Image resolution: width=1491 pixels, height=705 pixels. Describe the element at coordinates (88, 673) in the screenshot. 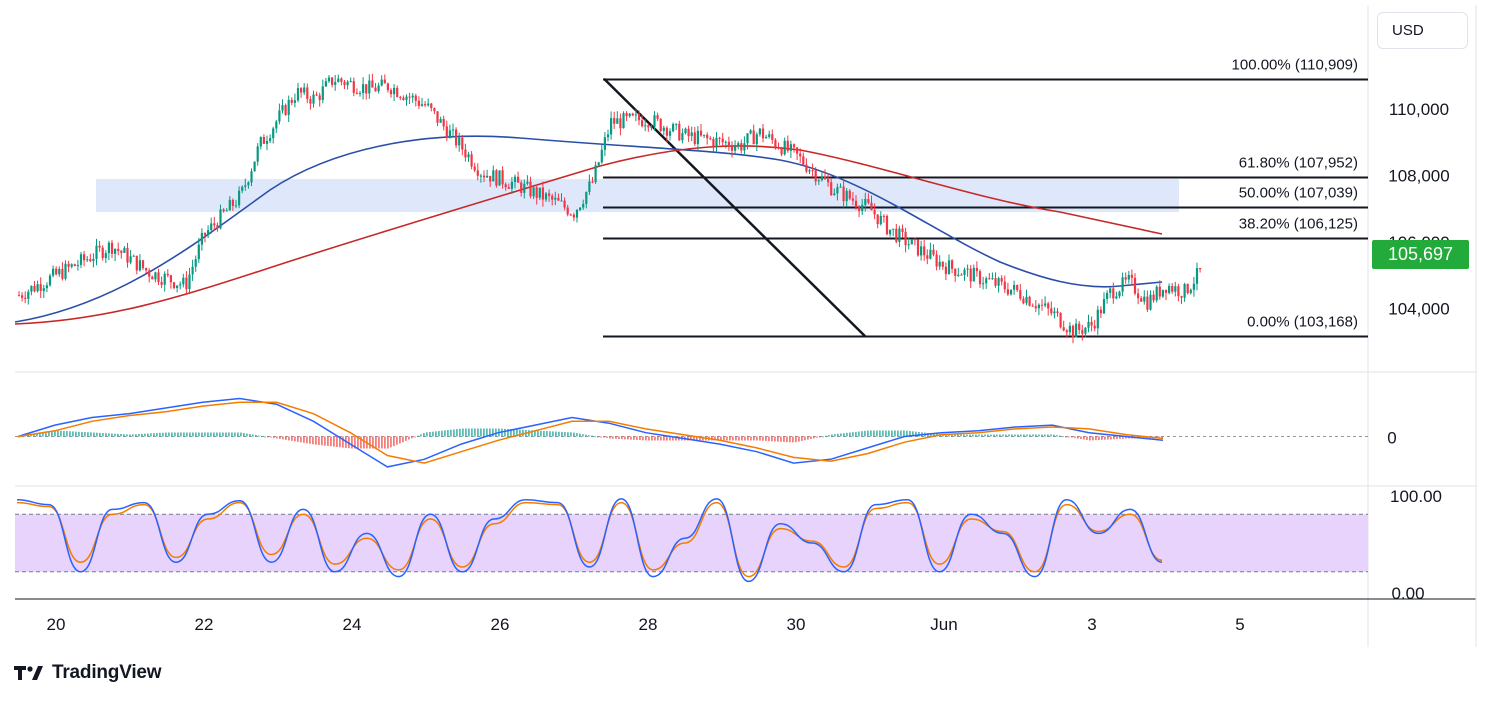

I see `tradingview-logo: TradingView` at that location.